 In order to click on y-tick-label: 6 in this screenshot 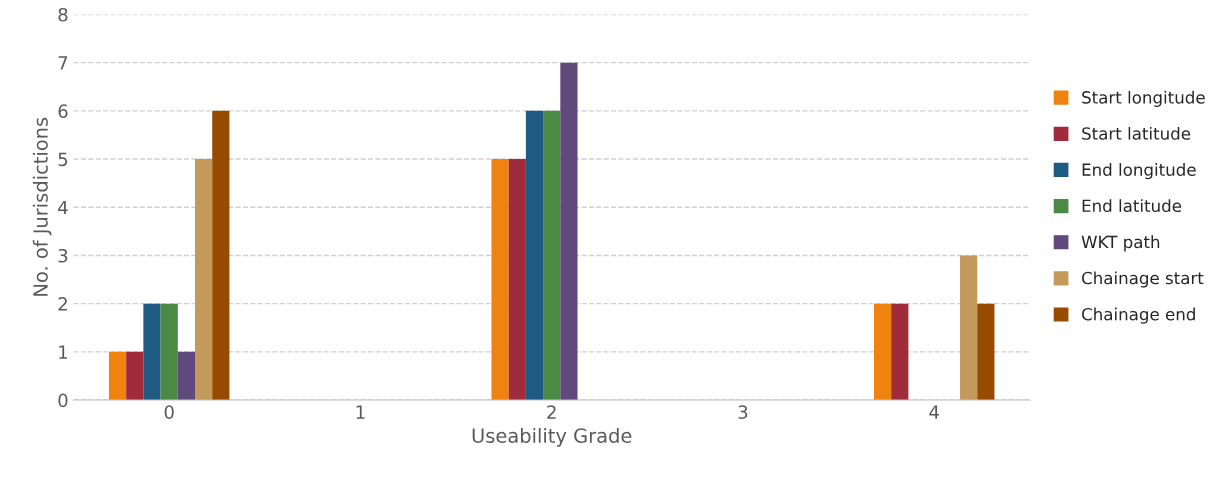, I will do `click(63, 111)`.